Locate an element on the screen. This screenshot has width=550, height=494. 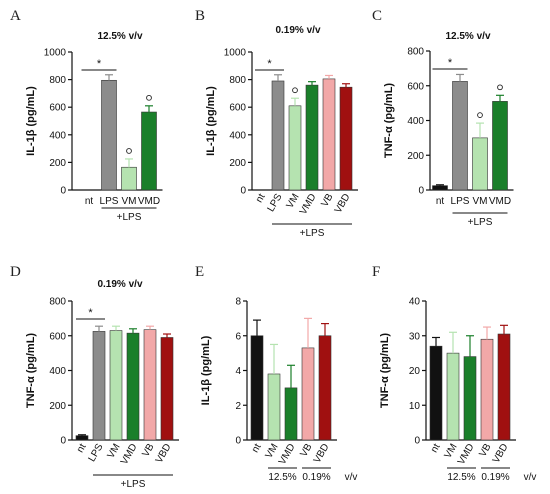
panel-letter-c: C is located at coordinates (377, 16).